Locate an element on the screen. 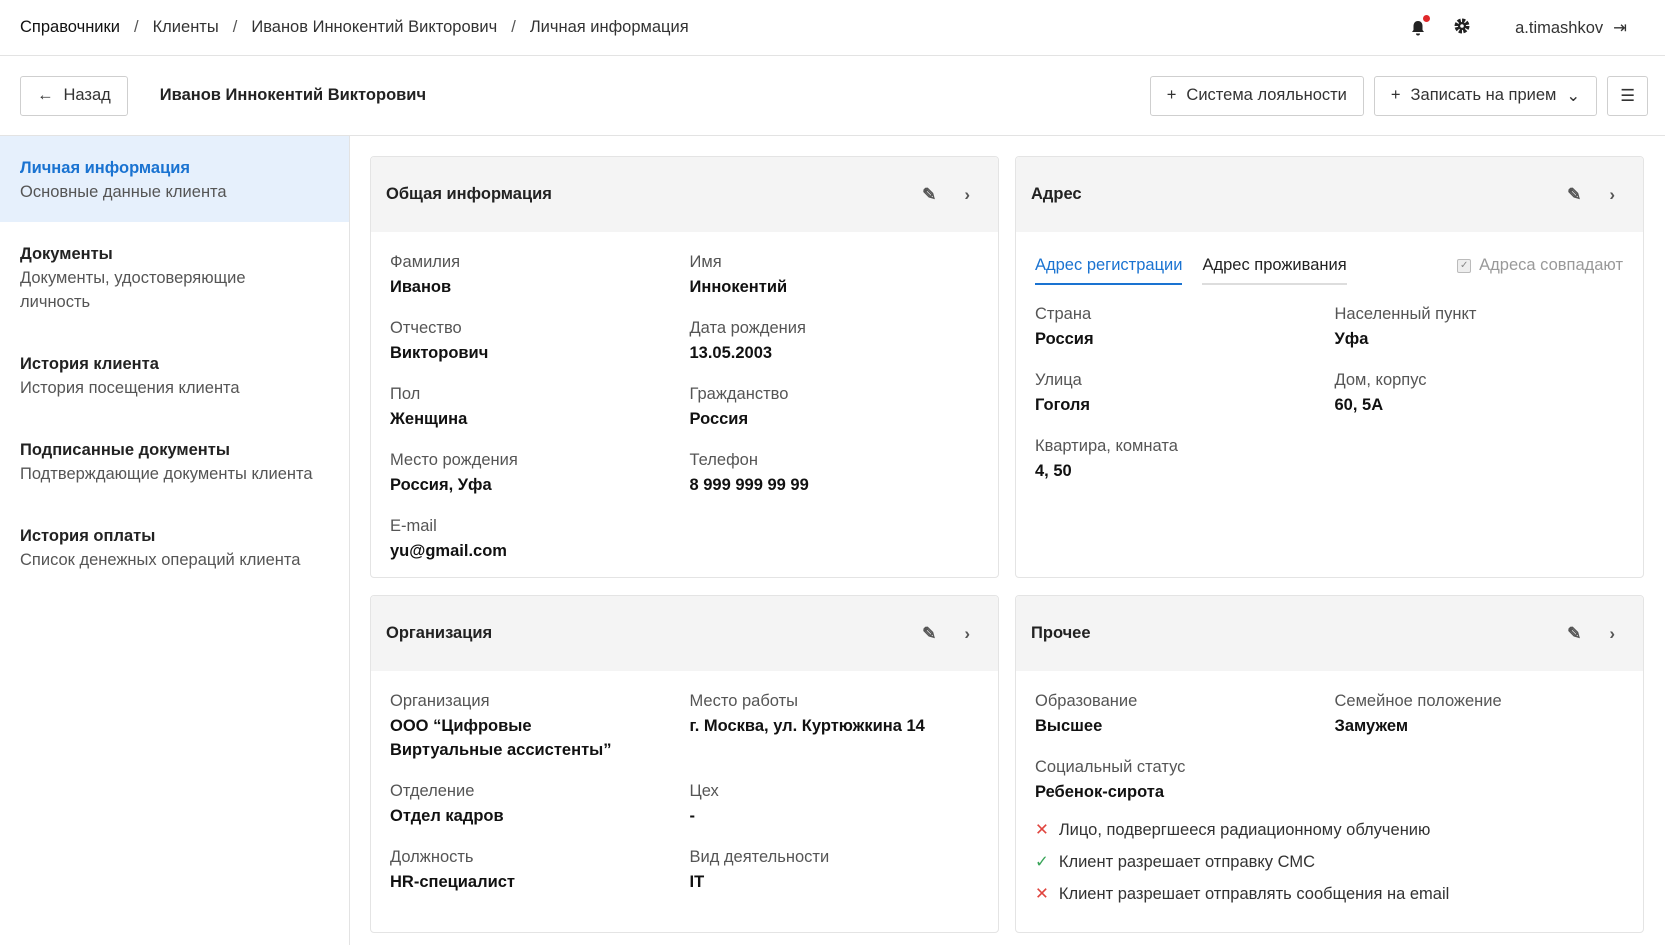  flag-text: Клиент разрешает отправку СМС is located at coordinates (1187, 862).